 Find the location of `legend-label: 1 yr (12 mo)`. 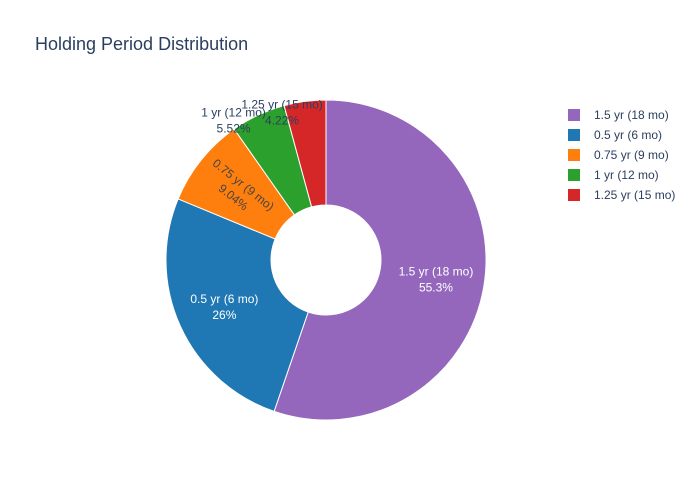

legend-label: 1 yr (12 mo) is located at coordinates (626, 175).